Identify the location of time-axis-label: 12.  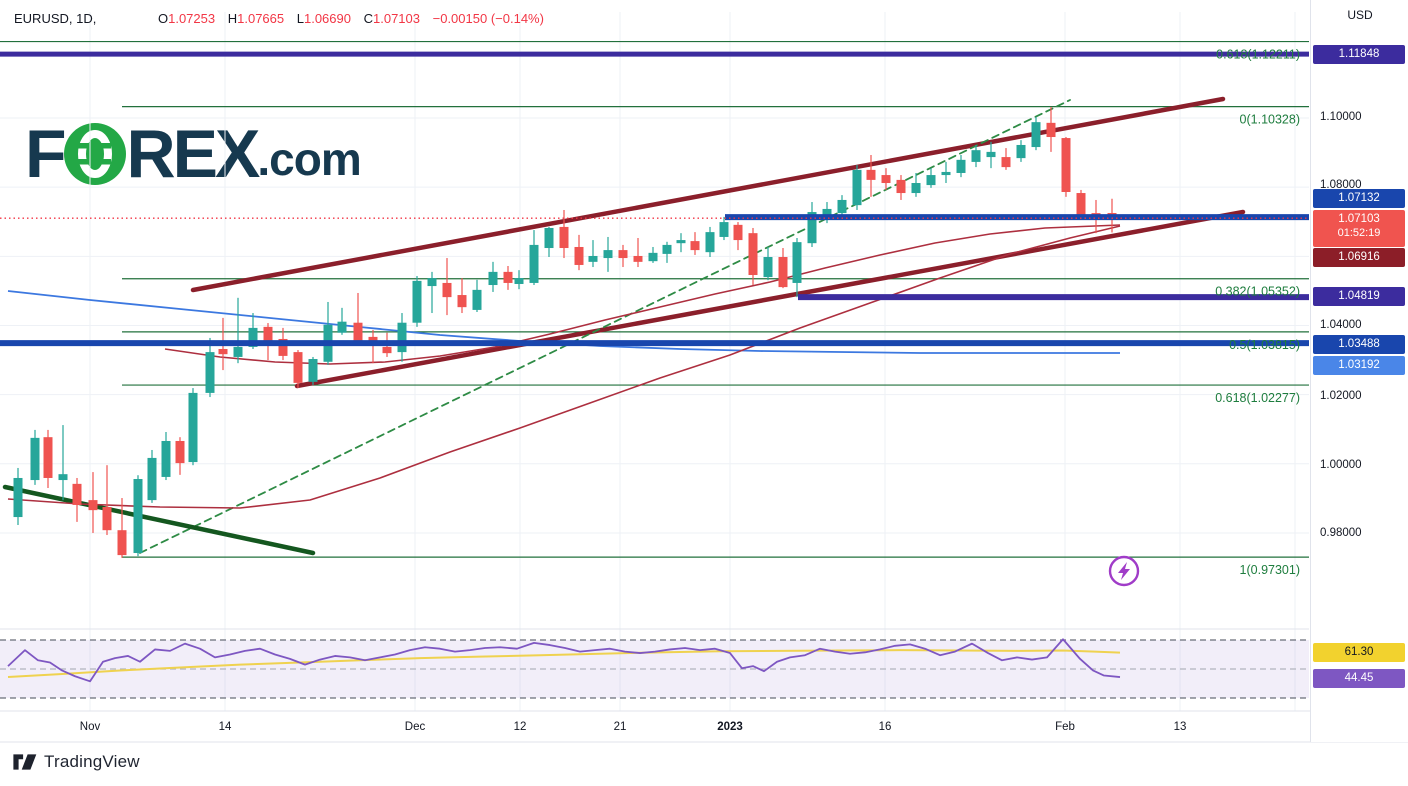
(520, 727).